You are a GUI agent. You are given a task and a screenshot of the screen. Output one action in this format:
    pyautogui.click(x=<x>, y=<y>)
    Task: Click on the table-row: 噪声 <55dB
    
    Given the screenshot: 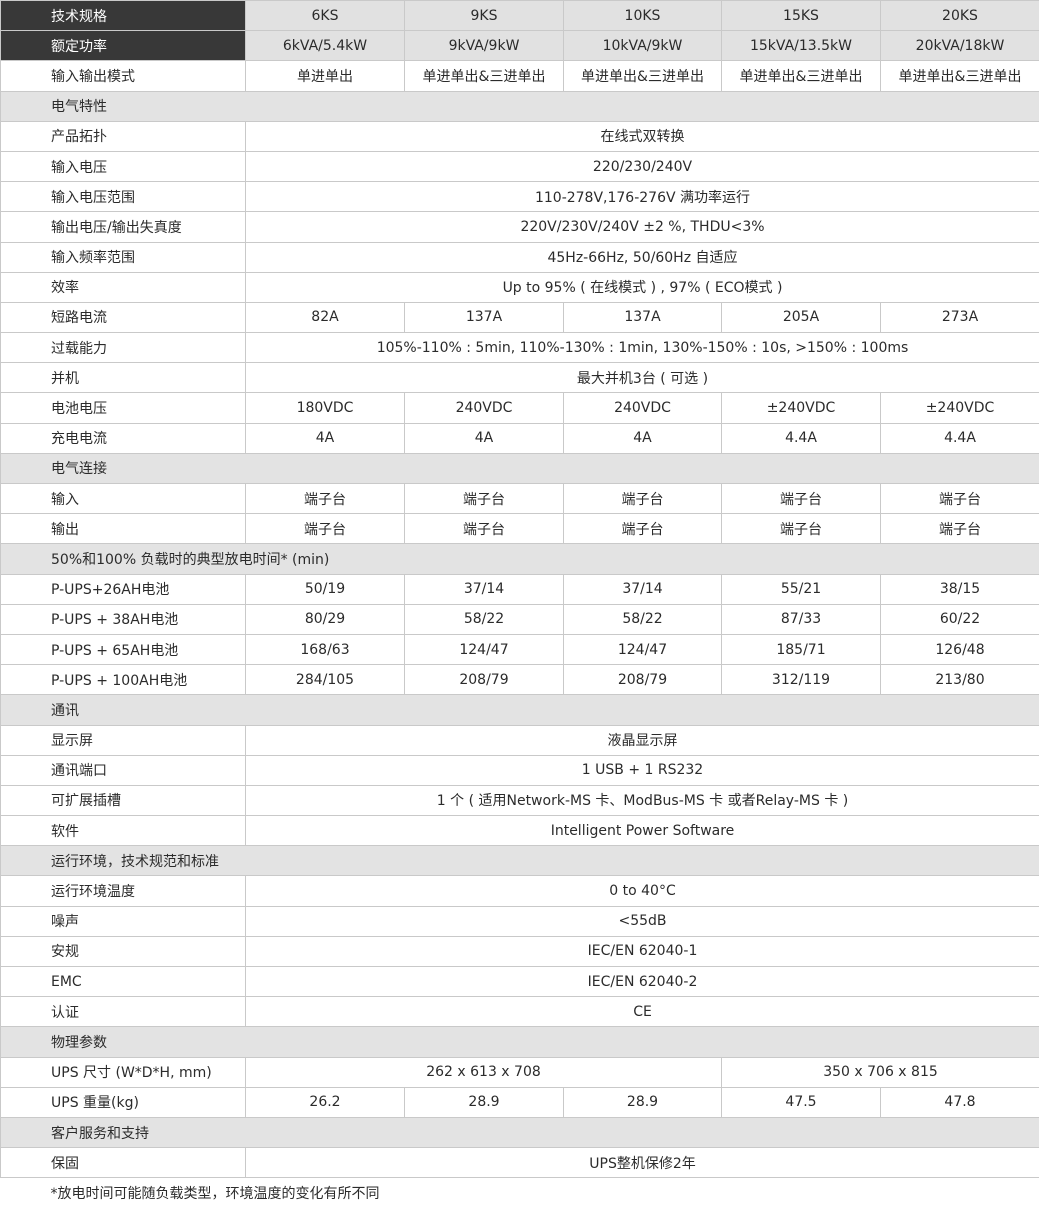 What is the action you would take?
    pyautogui.click(x=519, y=921)
    